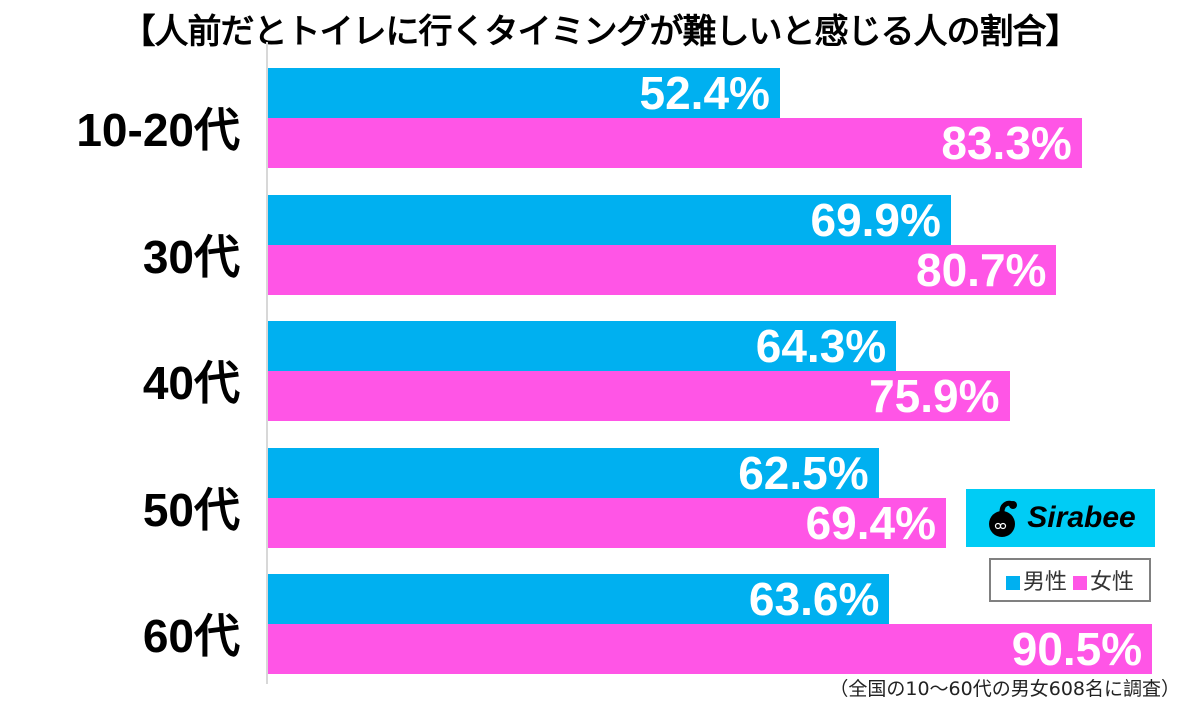 Image resolution: width=1200 pixels, height=701 pixels. I want to click on female-bar: 69.4%, so click(607, 522).